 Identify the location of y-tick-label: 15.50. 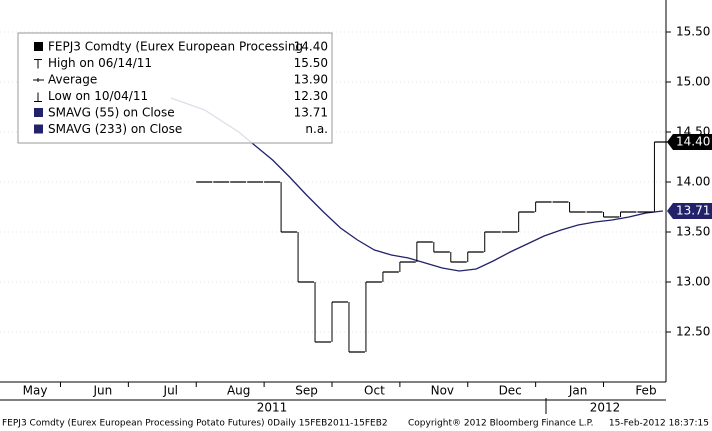
(693, 32).